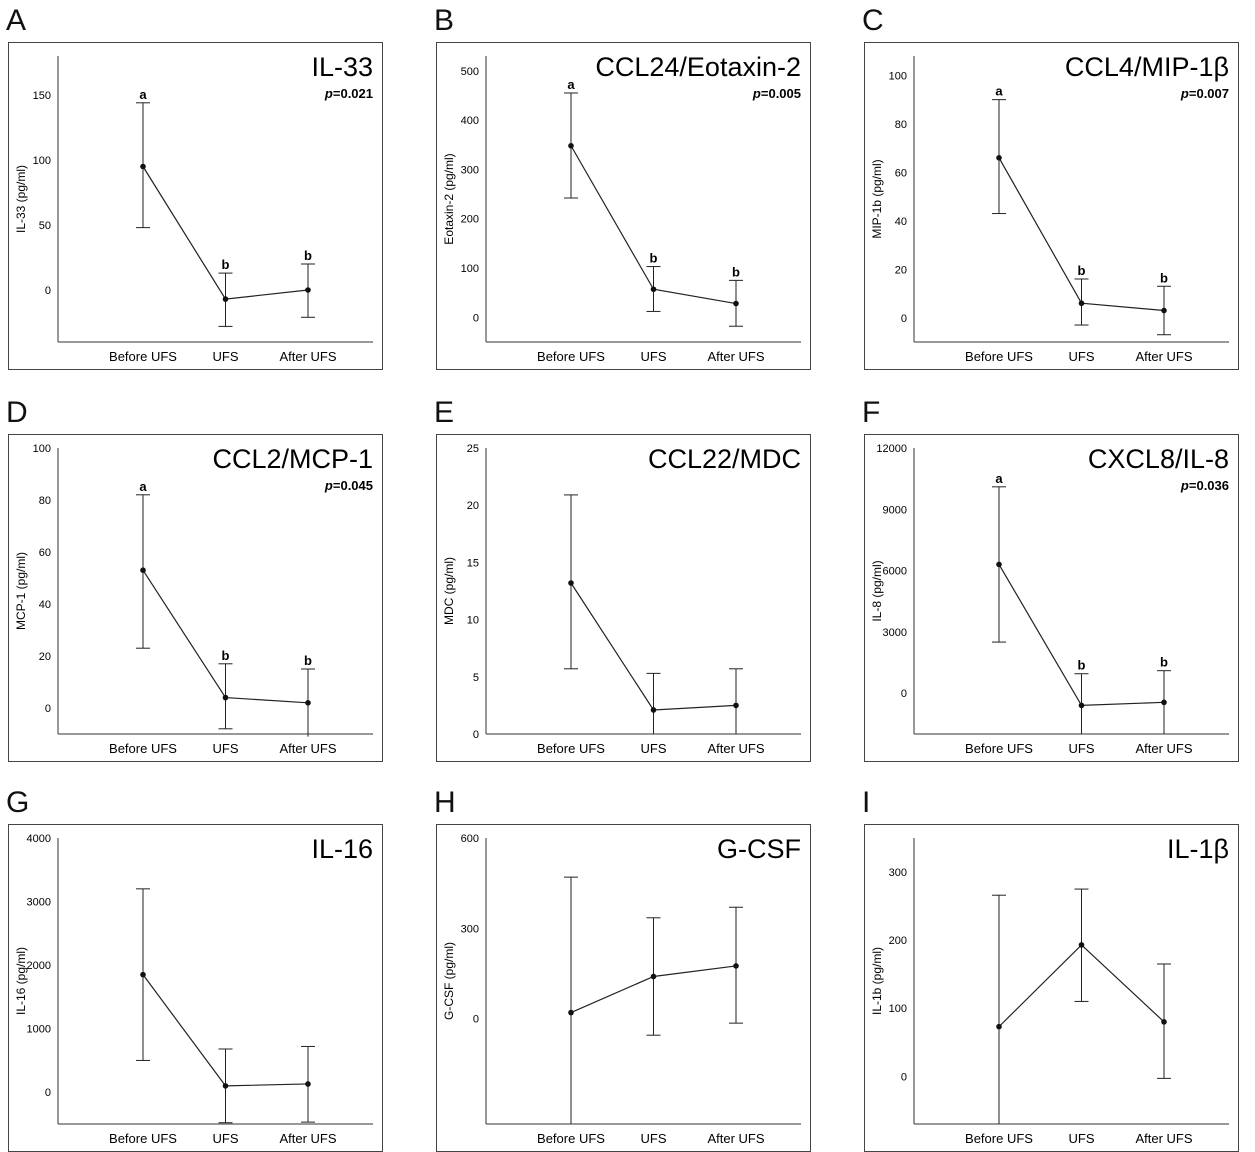 This screenshot has height=1152, width=1255. I want to click on p-value-number: =0.005, so click(781, 93).